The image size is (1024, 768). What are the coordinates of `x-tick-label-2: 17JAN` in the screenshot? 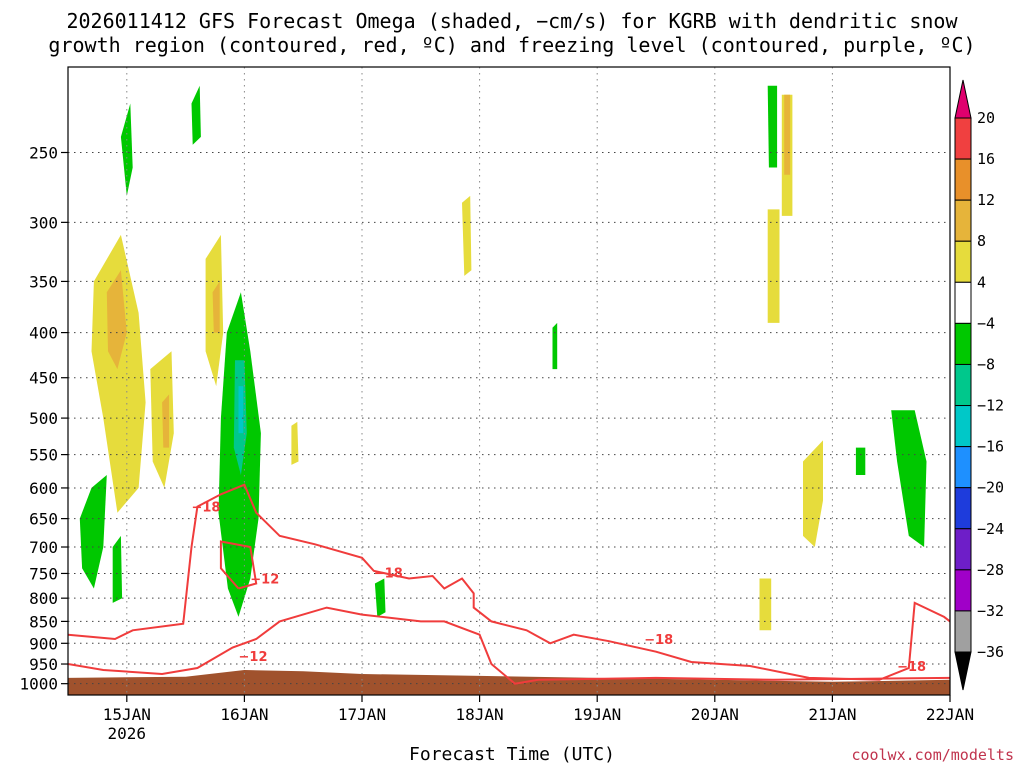 It's located at (362, 714).